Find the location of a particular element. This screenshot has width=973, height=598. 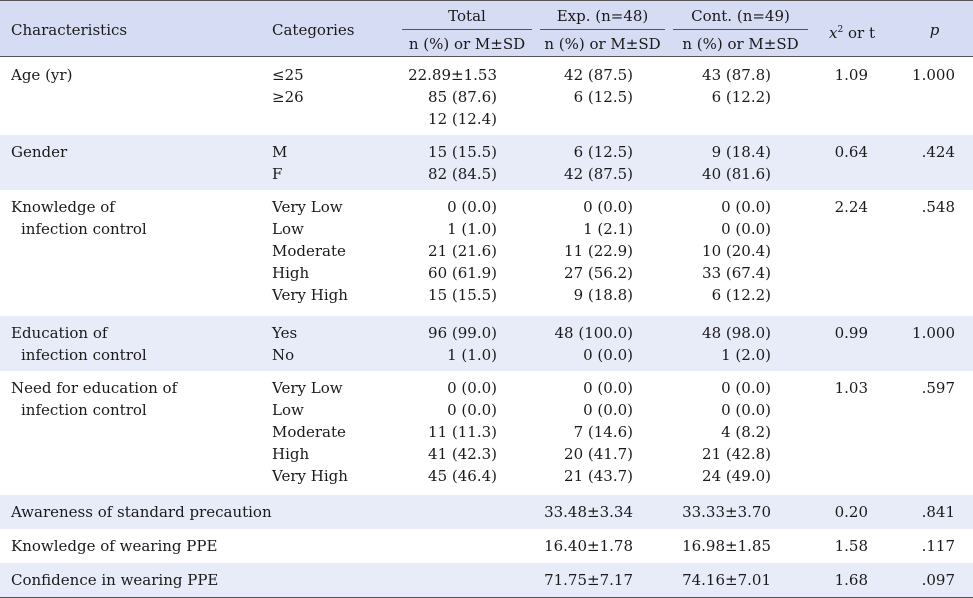

row-exp-line: 48 (100.0) is located at coordinates (593, 333).